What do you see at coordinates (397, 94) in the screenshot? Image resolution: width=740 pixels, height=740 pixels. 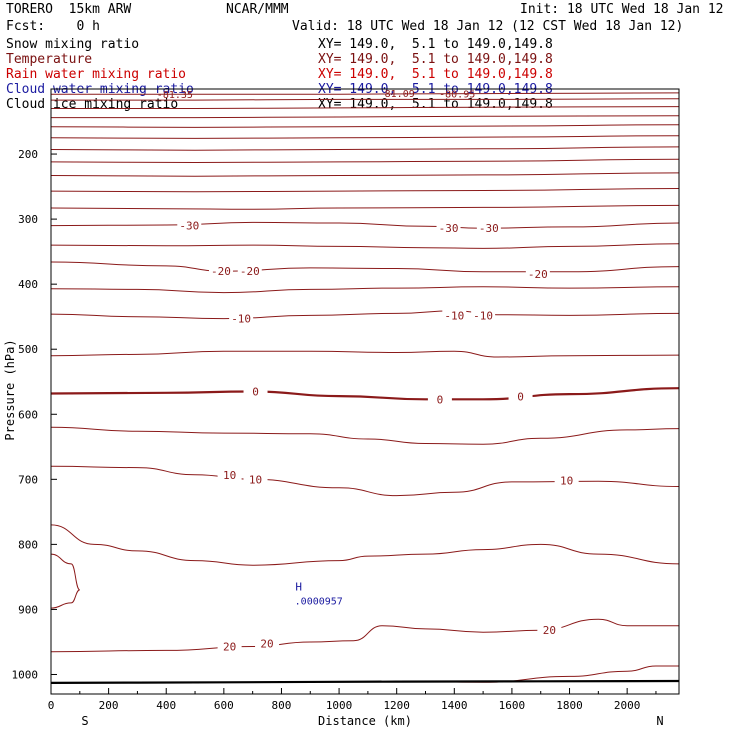 I see `tropopause-label: -81.09` at bounding box center [397, 94].